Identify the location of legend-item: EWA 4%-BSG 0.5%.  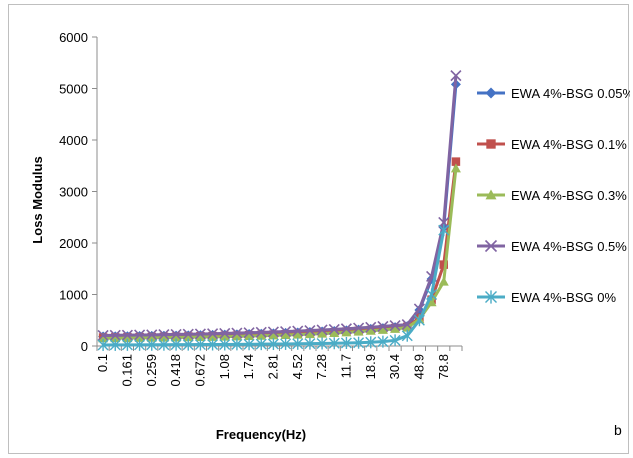
(552, 246).